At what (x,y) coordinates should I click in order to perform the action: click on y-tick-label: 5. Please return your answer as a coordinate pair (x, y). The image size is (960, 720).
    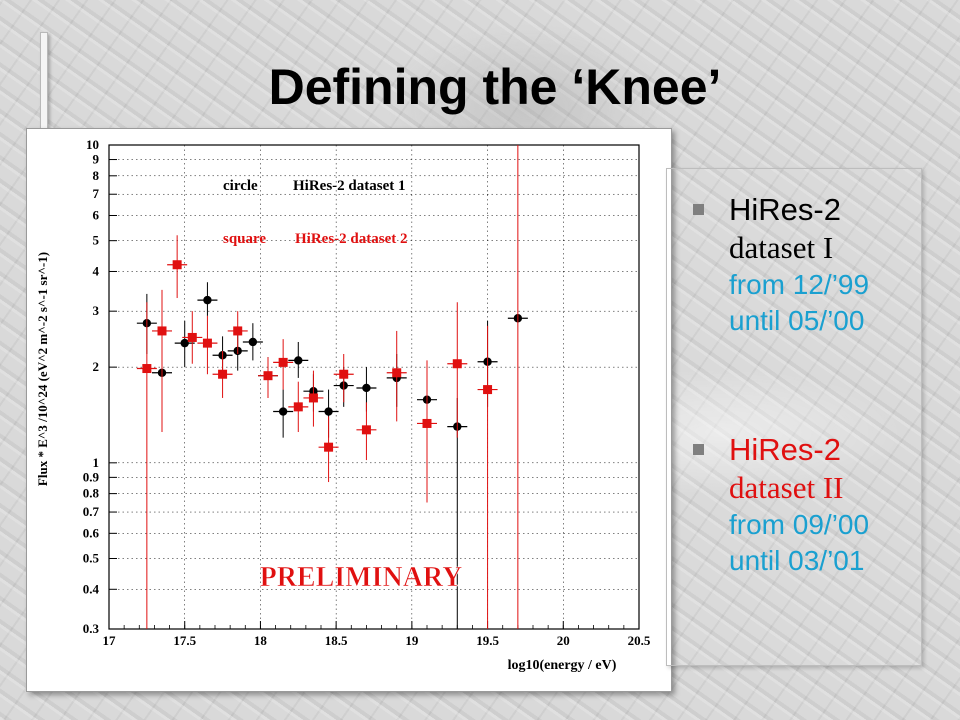
    Looking at the image, I should click on (96, 240).